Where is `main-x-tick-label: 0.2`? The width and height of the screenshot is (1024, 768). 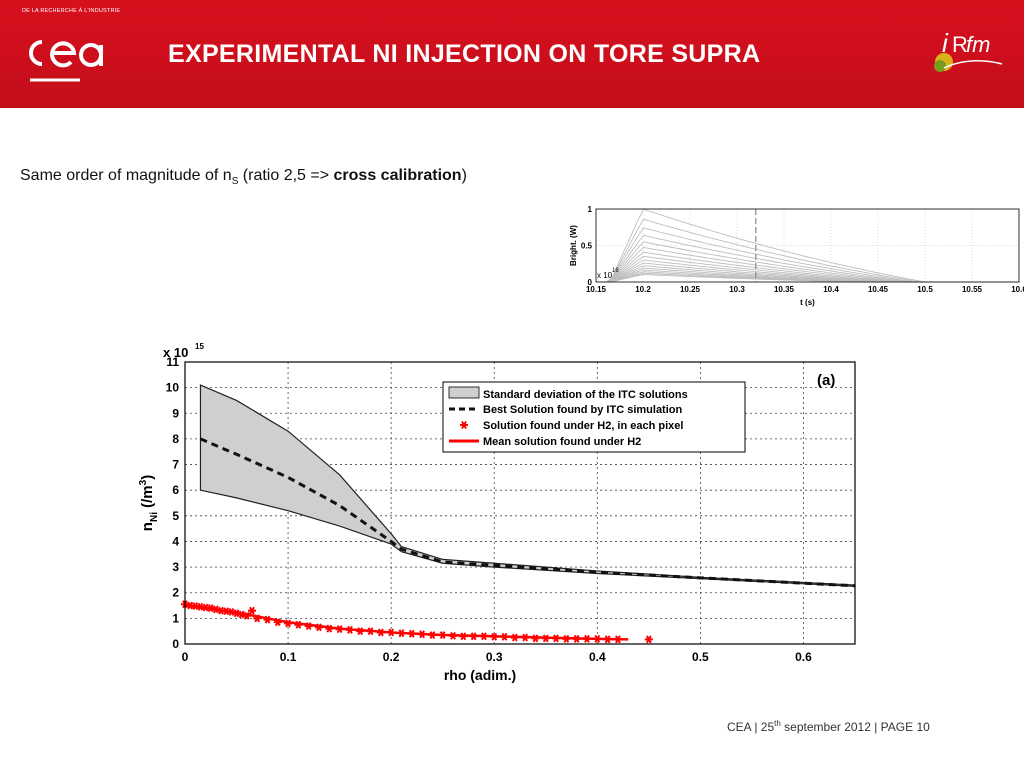
main-x-tick-label: 0.2 is located at coordinates (391, 657).